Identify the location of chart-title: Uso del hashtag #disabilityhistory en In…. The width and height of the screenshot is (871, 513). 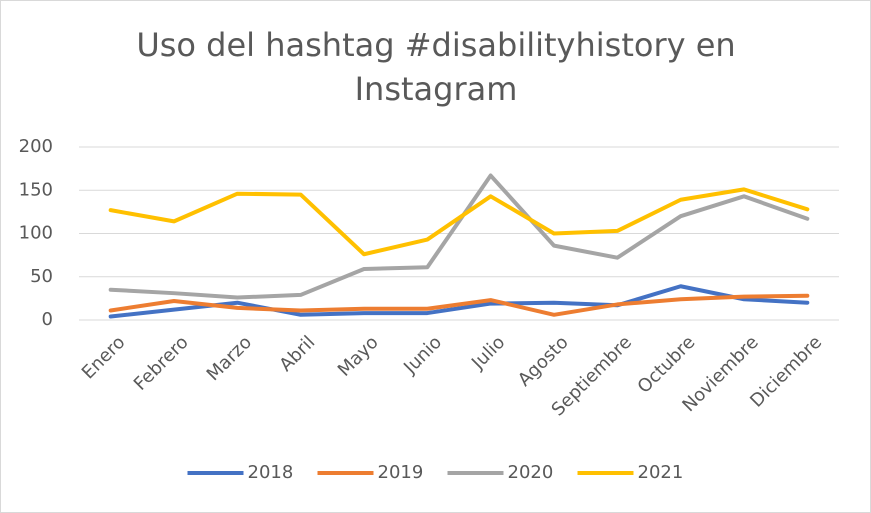
(436, 67).